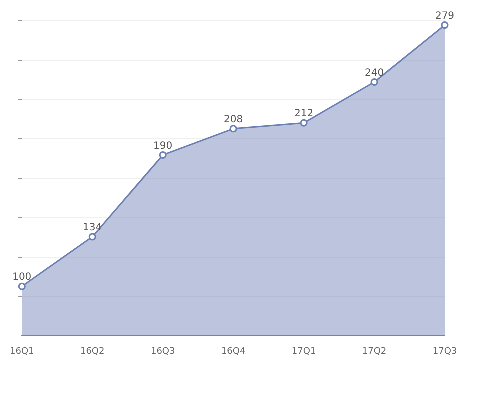  Describe the element at coordinates (234, 120) in the screenshot. I see `data-label: 208` at that location.